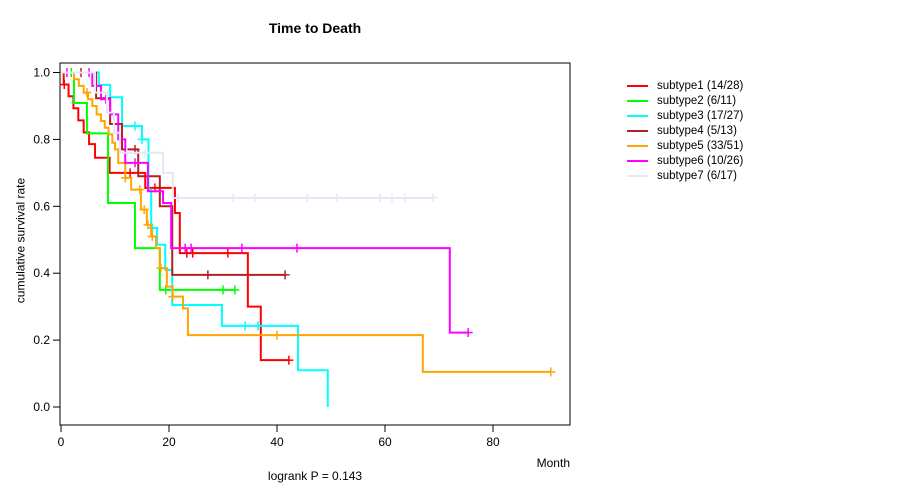  What do you see at coordinates (697, 175) in the screenshot?
I see `legend-label: subtype7 (6/17)` at bounding box center [697, 175].